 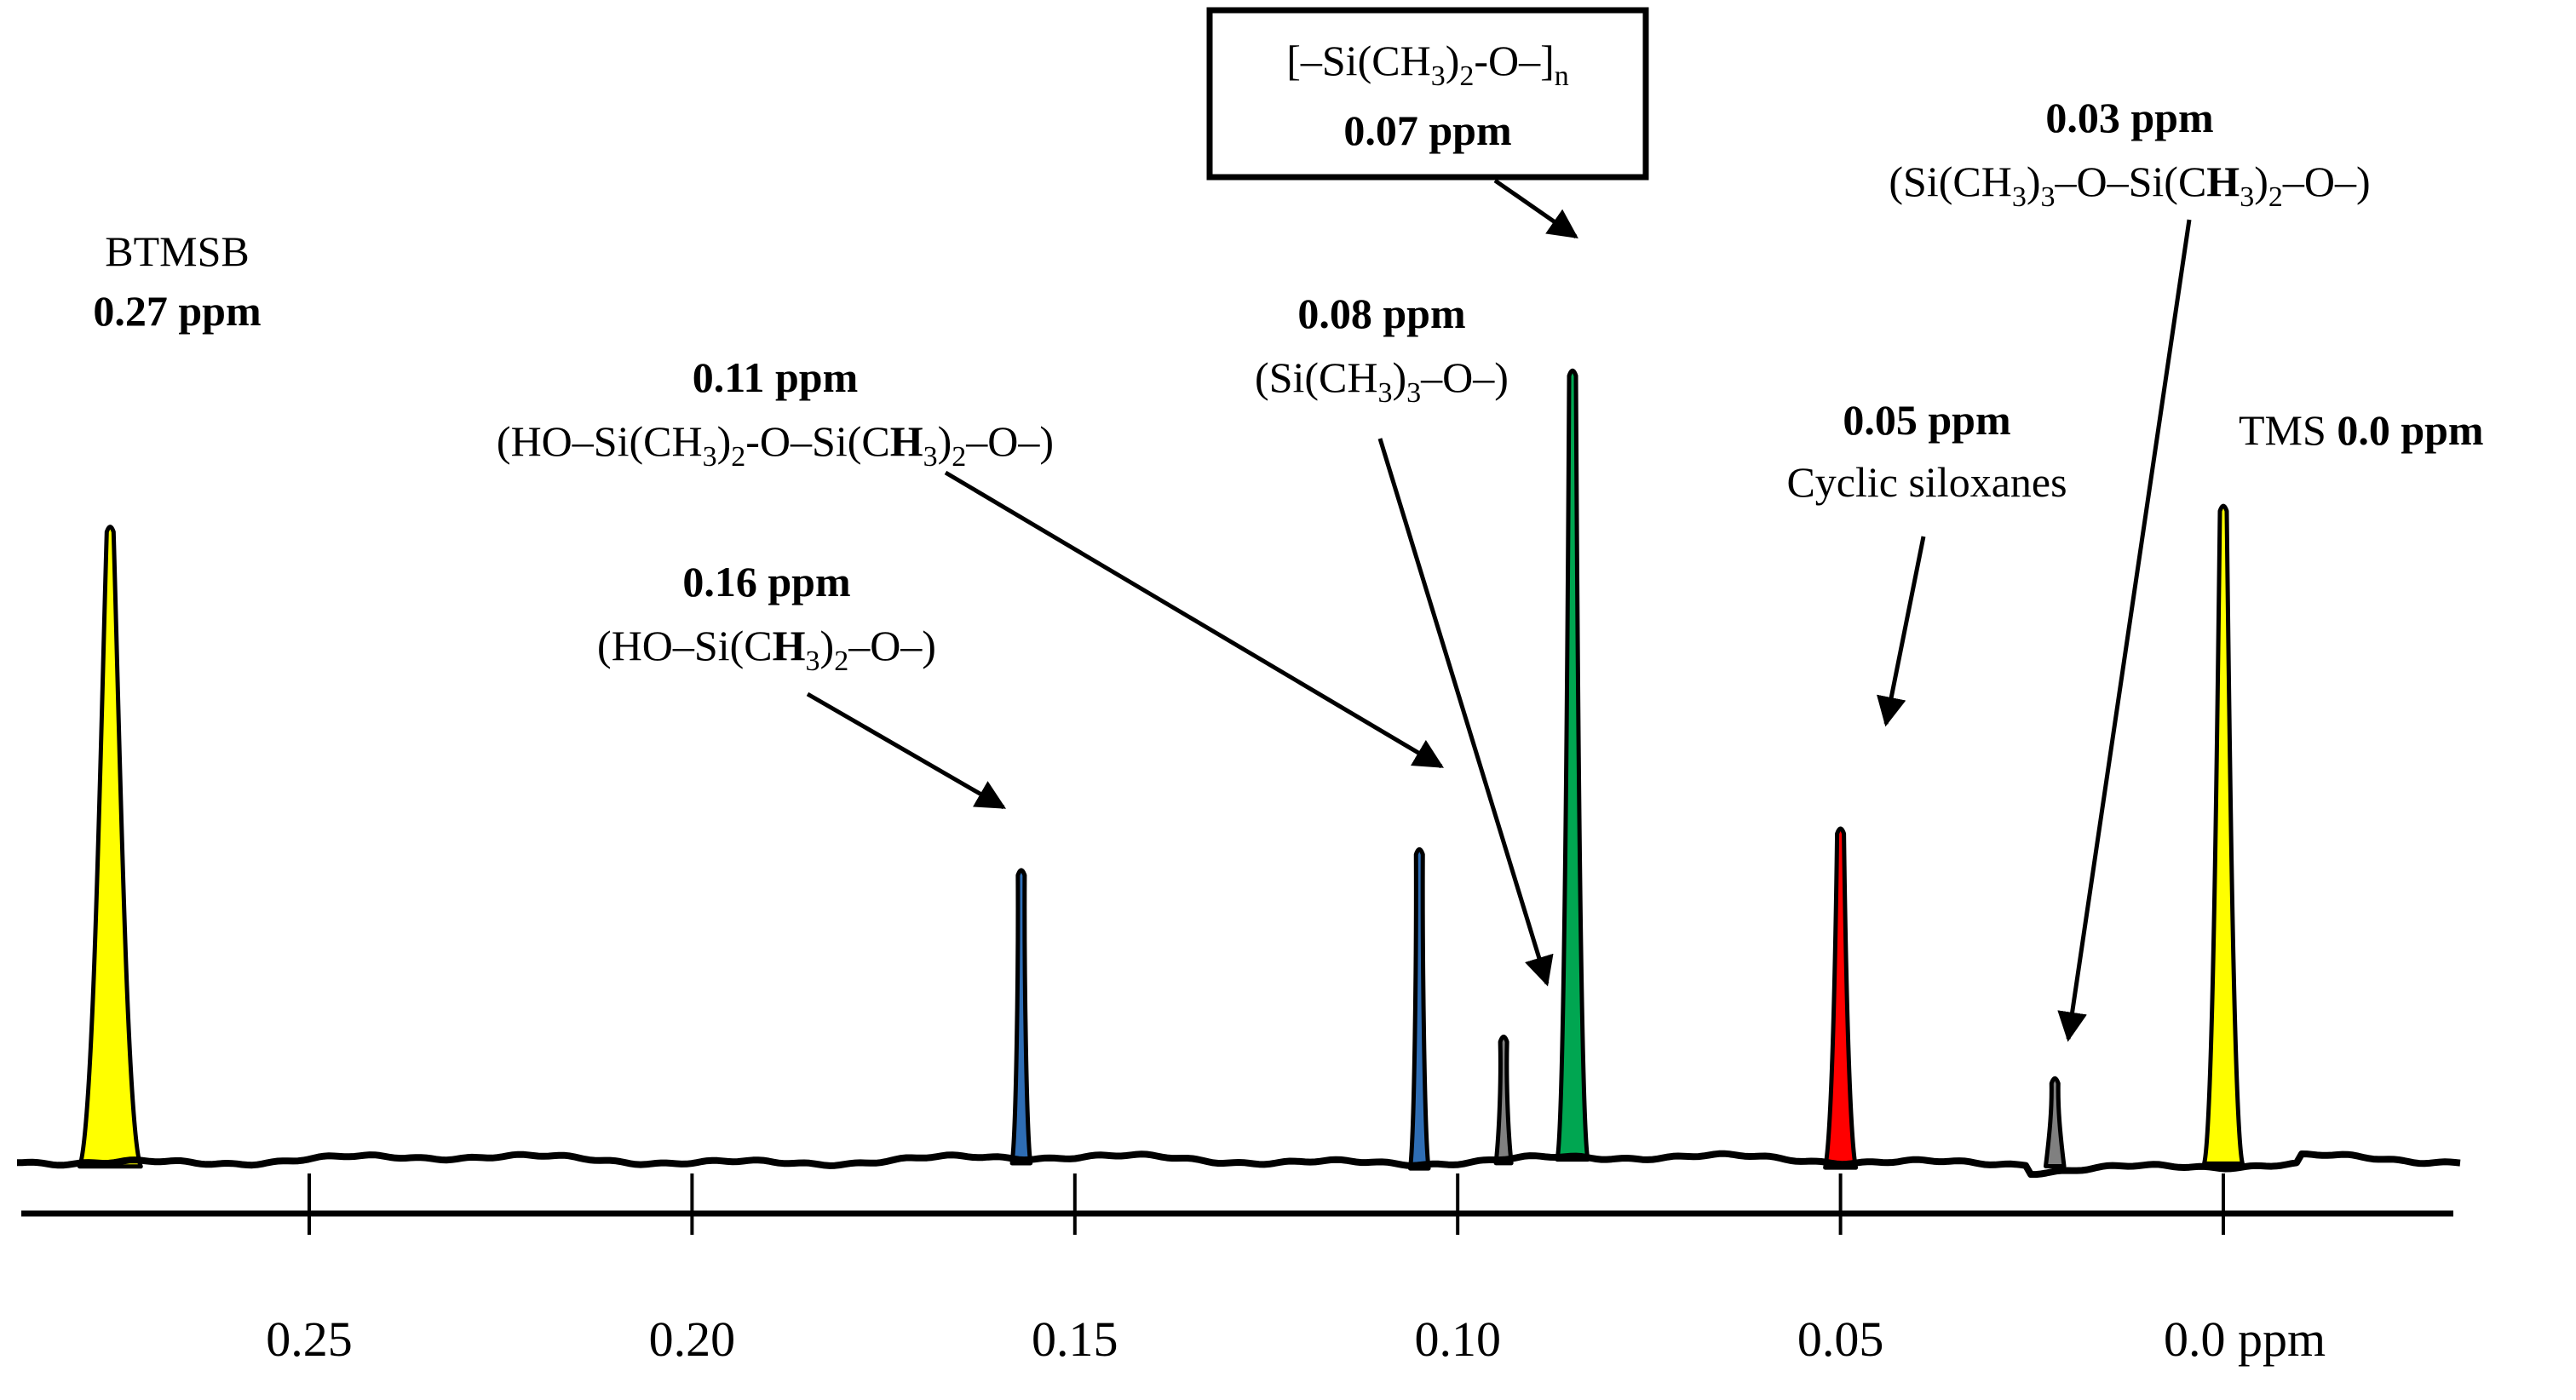 What do you see at coordinates (1458, 1339) in the screenshot?
I see `x-tick-label: 0.10` at bounding box center [1458, 1339].